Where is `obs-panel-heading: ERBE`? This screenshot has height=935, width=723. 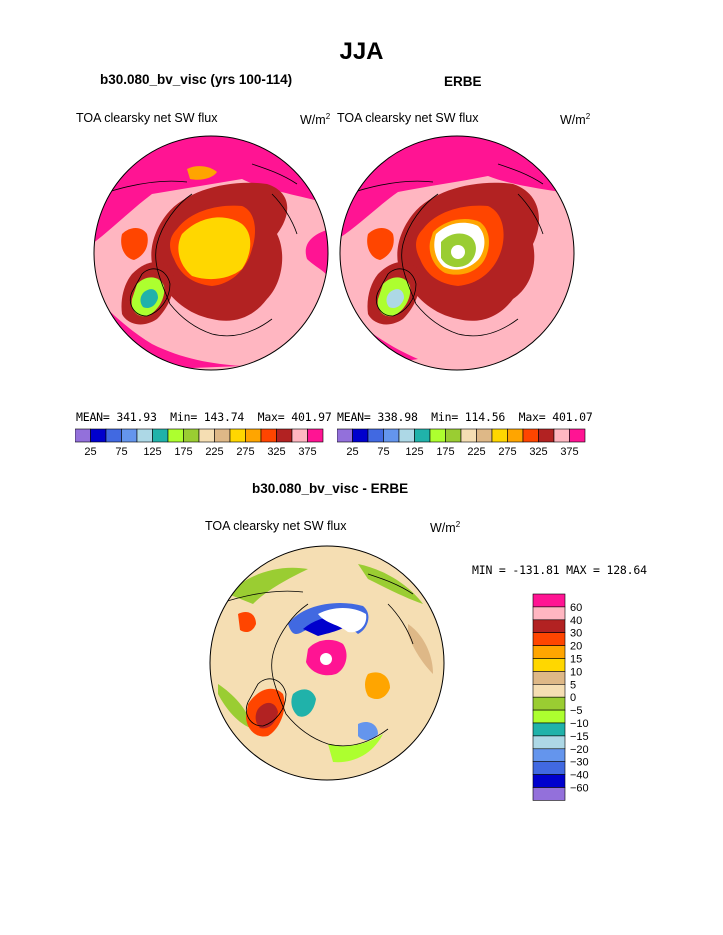
obs-panel-heading: ERBE is located at coordinates (463, 81).